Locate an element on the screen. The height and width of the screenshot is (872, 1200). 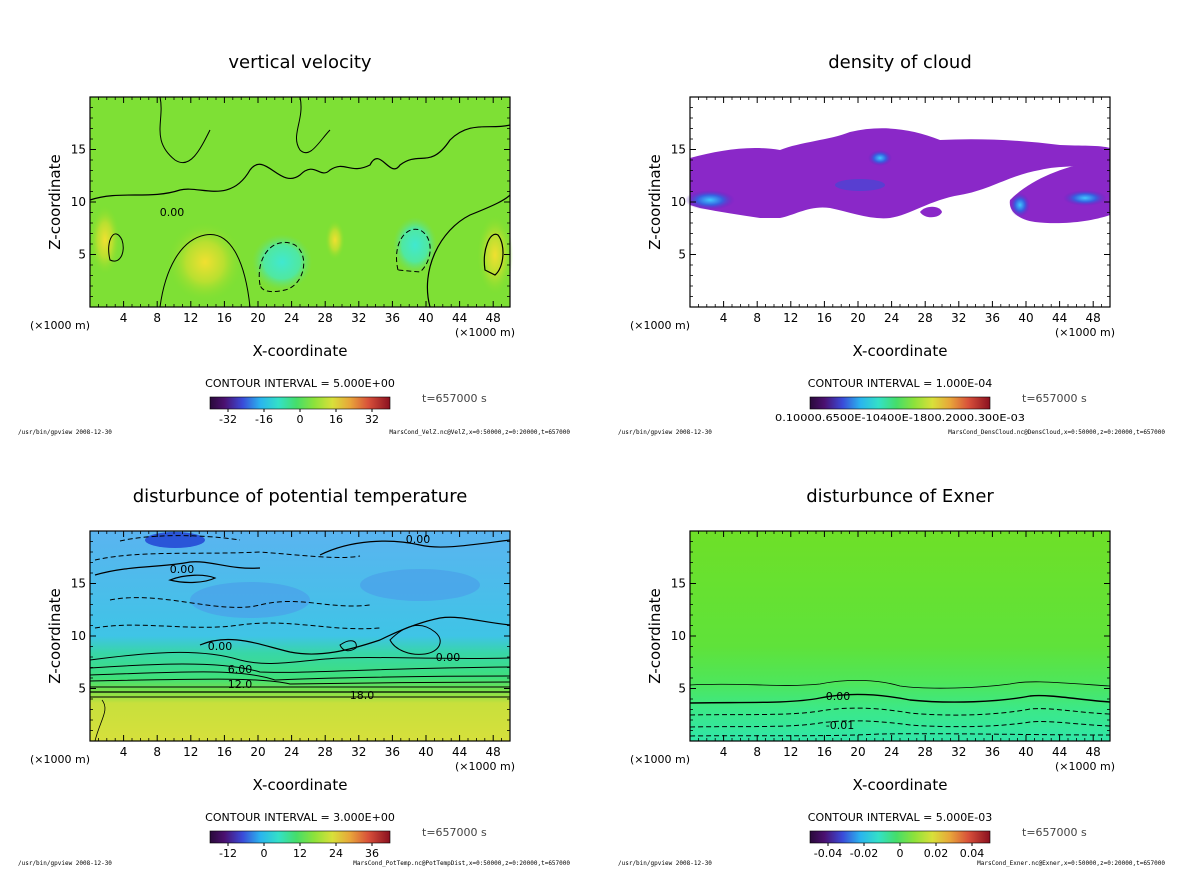
cold-region is located at coordinates (175, 540).